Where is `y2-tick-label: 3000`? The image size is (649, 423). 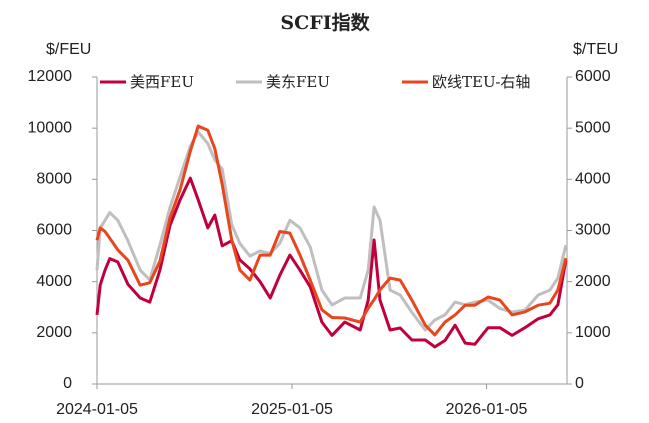 y2-tick-label: 3000 is located at coordinates (593, 230).